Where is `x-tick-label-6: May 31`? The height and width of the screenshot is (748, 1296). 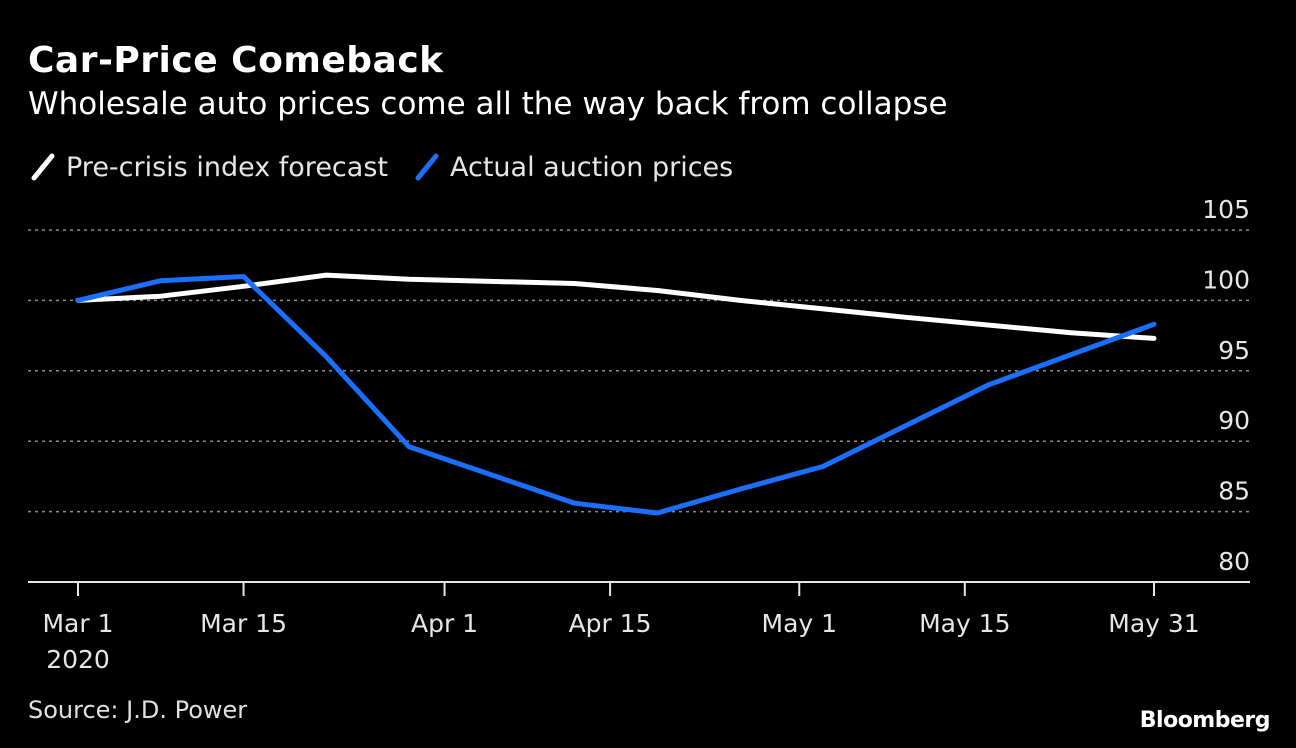
x-tick-label-6: May 31 is located at coordinates (1153, 623).